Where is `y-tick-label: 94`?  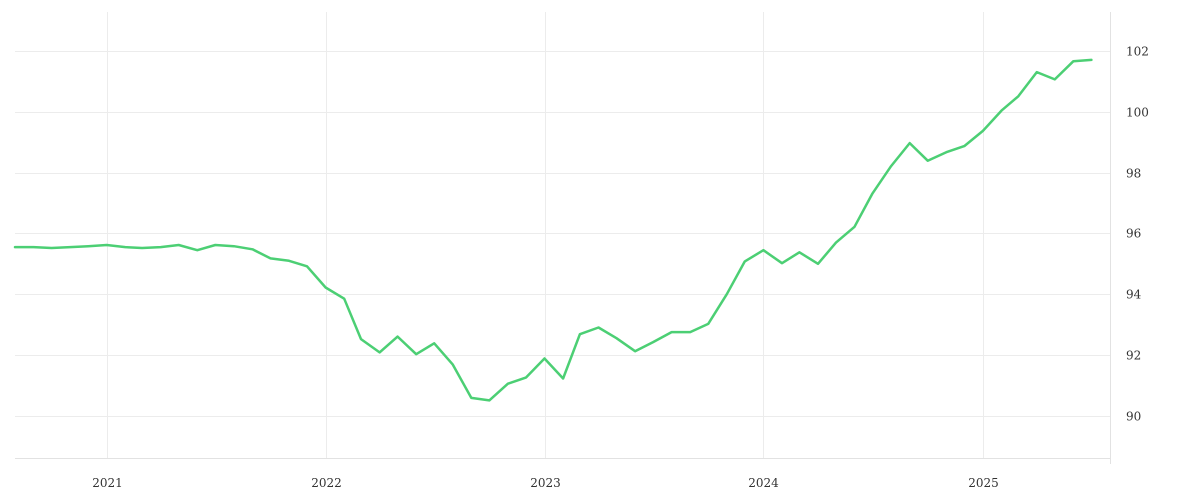
y-tick-label: 94 is located at coordinates (1134, 295).